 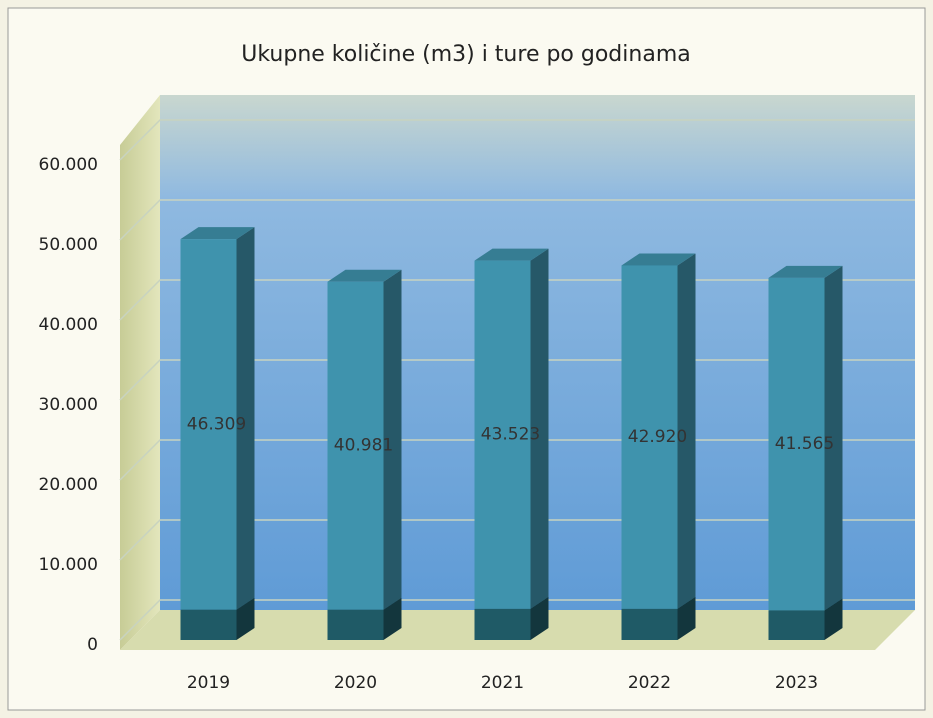 I want to click on y-tick-label: 10.000, so click(x=68, y=565).